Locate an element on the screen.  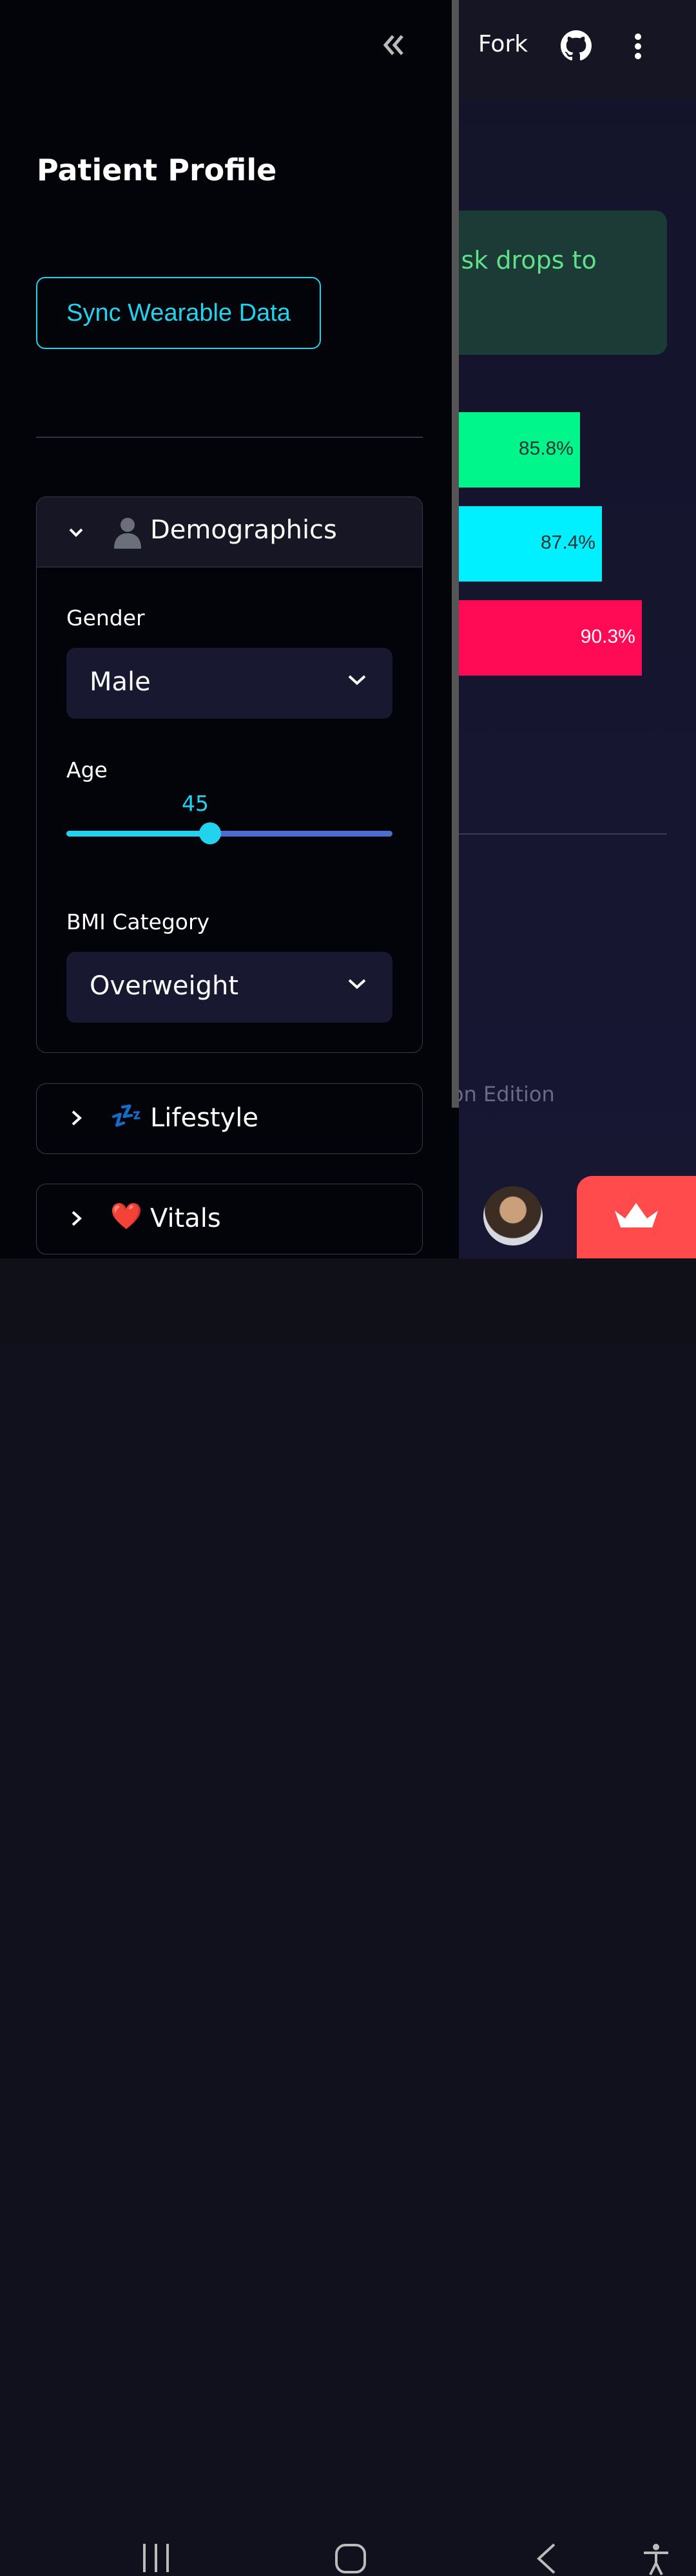
crown-icon is located at coordinates (637, 1215).